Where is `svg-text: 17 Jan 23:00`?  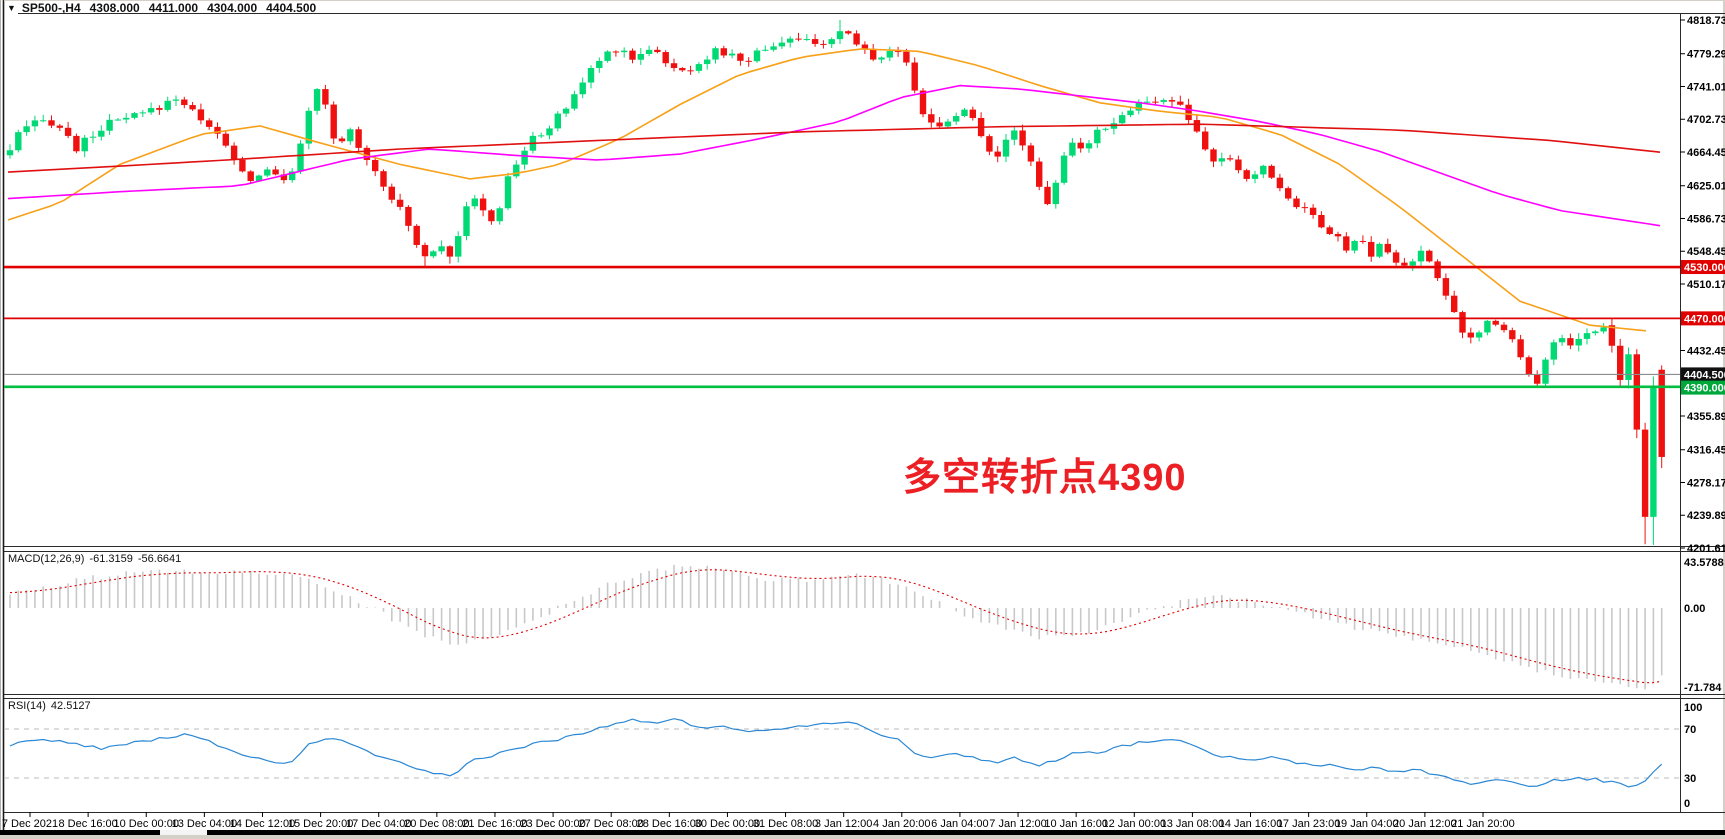
svg-text: 17 Jan 23:00 is located at coordinates (1309, 824).